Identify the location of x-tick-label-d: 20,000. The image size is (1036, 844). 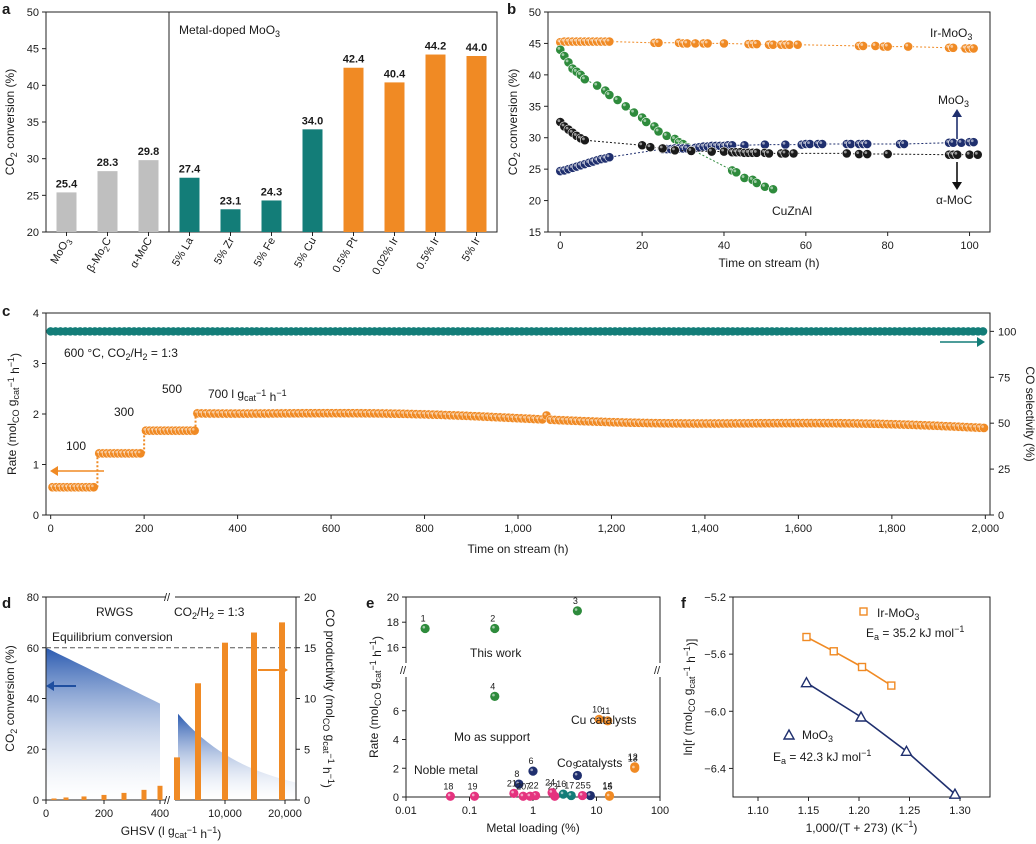
(285, 814).